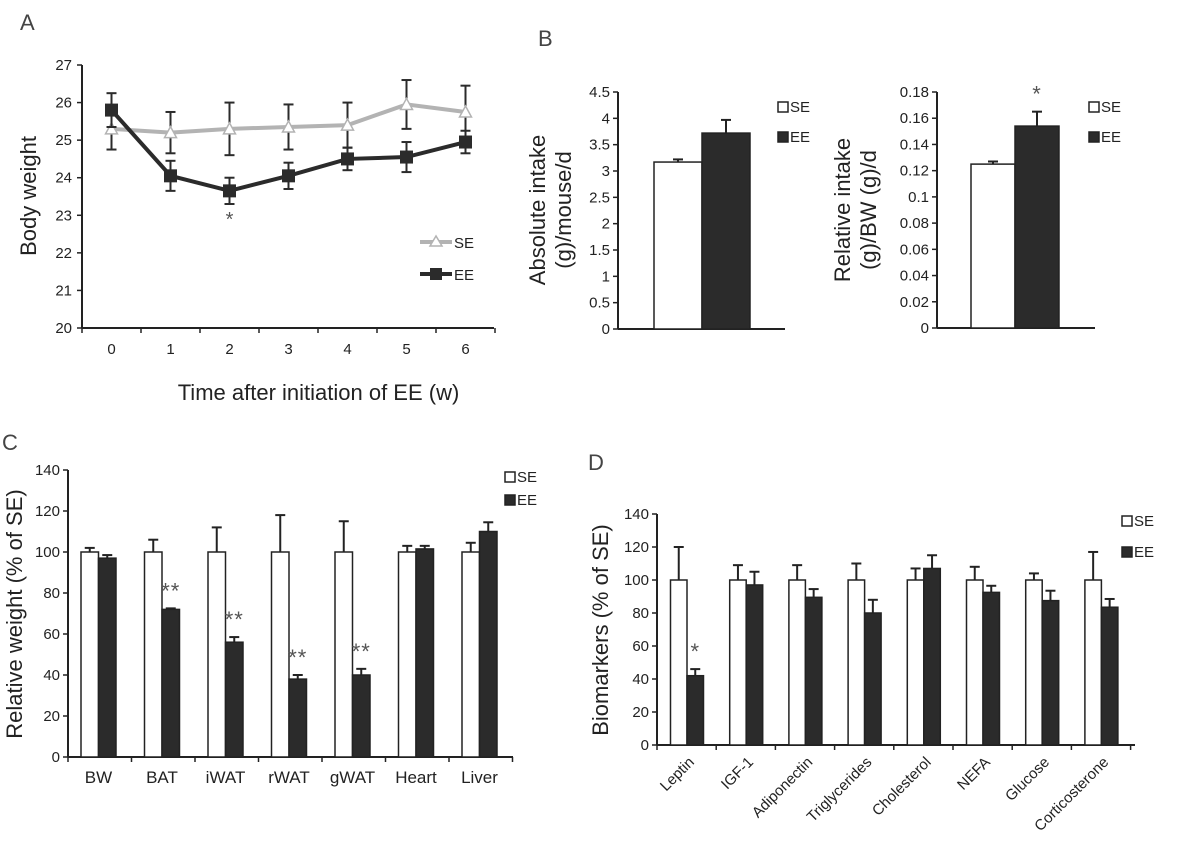  Describe the element at coordinates (229, 349) in the screenshot. I see `x-tick-label: 2` at that location.